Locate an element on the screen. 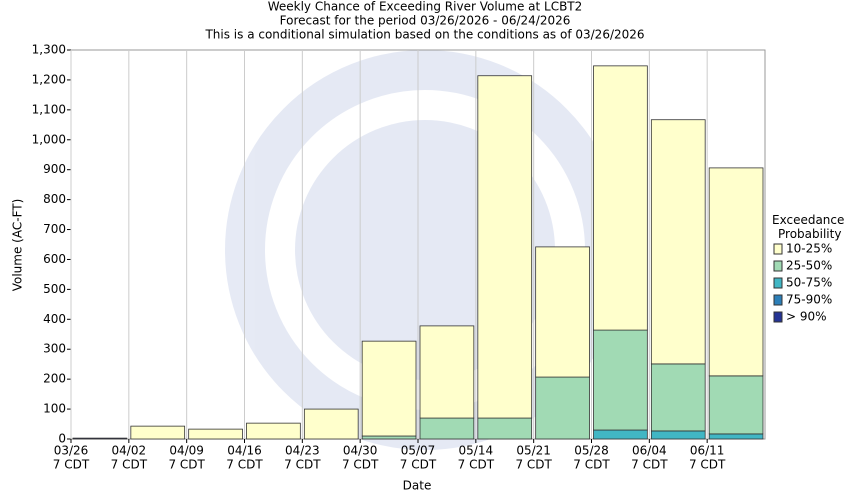  x-axis-label: Date is located at coordinates (417, 486).